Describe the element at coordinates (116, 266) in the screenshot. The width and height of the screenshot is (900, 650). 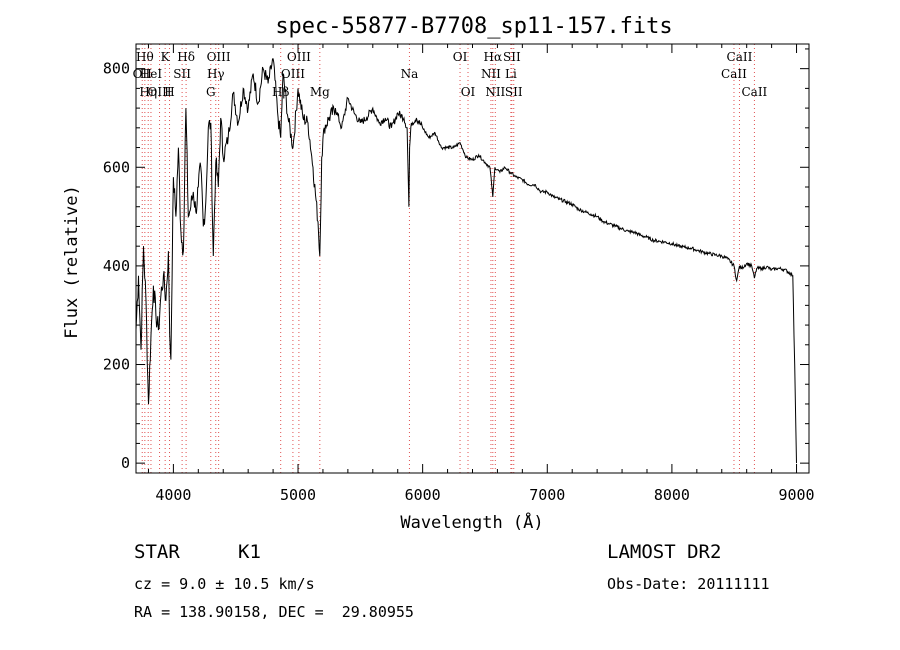
I see `y-tick-label: 400` at that location.